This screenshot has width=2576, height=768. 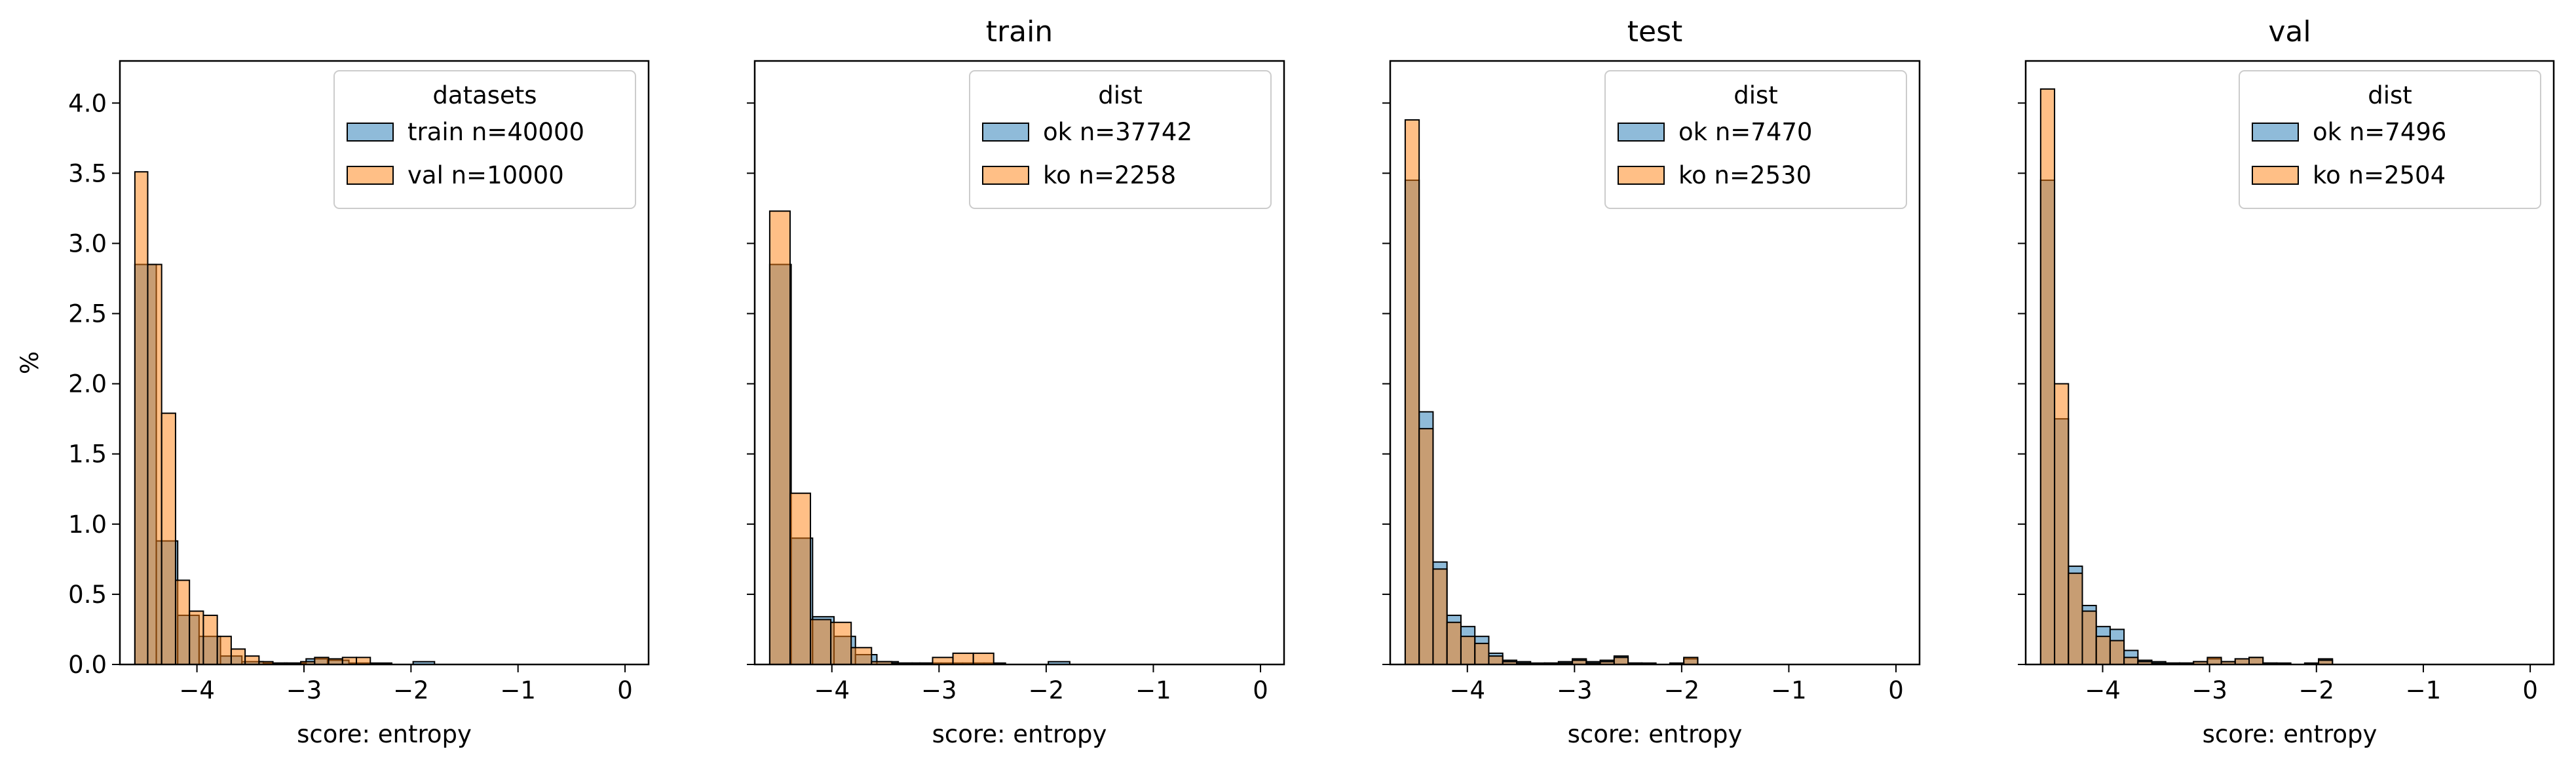 I want to click on y-tick-label: 0.5, so click(x=87, y=595).